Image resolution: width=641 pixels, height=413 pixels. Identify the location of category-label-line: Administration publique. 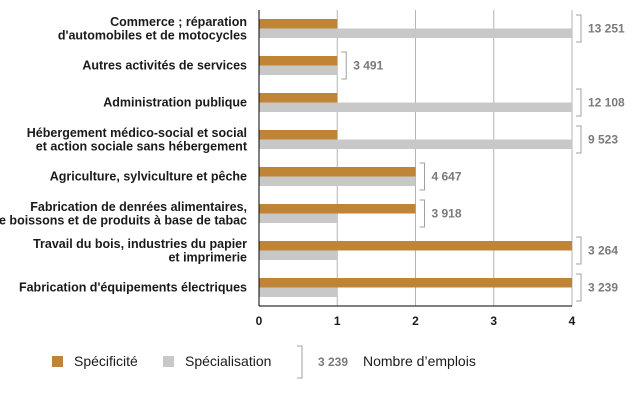
(175, 103).